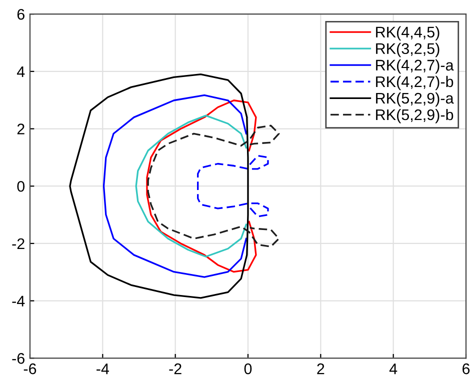  What do you see at coordinates (415, 66) in the screenshot?
I see `legend-label: RK(4,2,7)-a` at bounding box center [415, 66].